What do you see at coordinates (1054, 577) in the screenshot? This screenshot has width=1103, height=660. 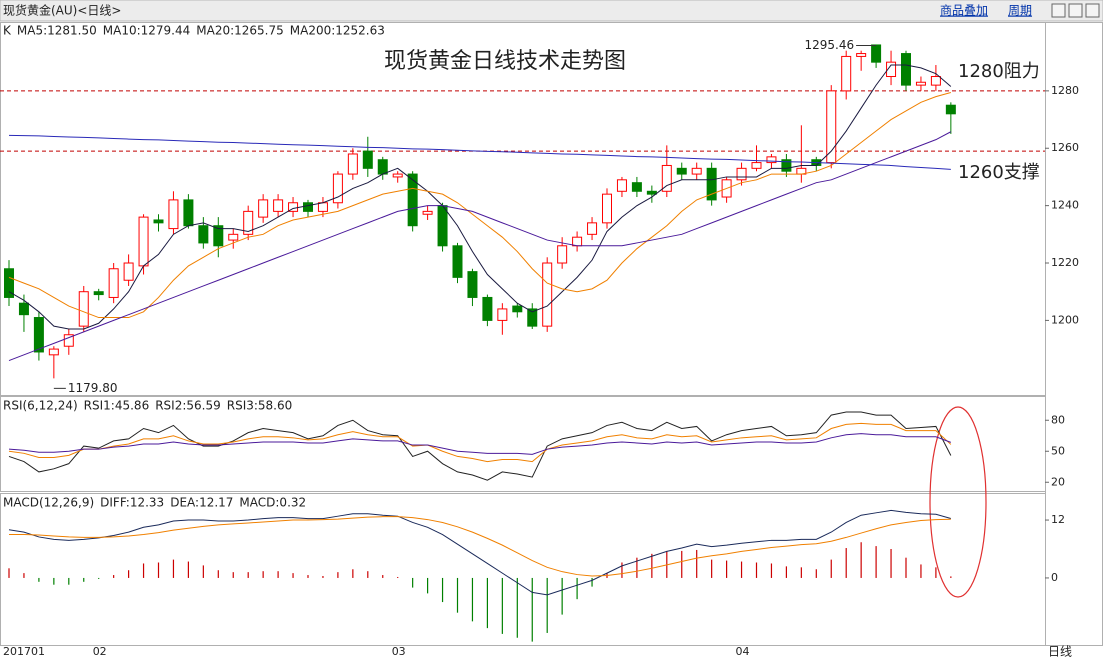 I see `y-tick-label: 0` at bounding box center [1054, 577].